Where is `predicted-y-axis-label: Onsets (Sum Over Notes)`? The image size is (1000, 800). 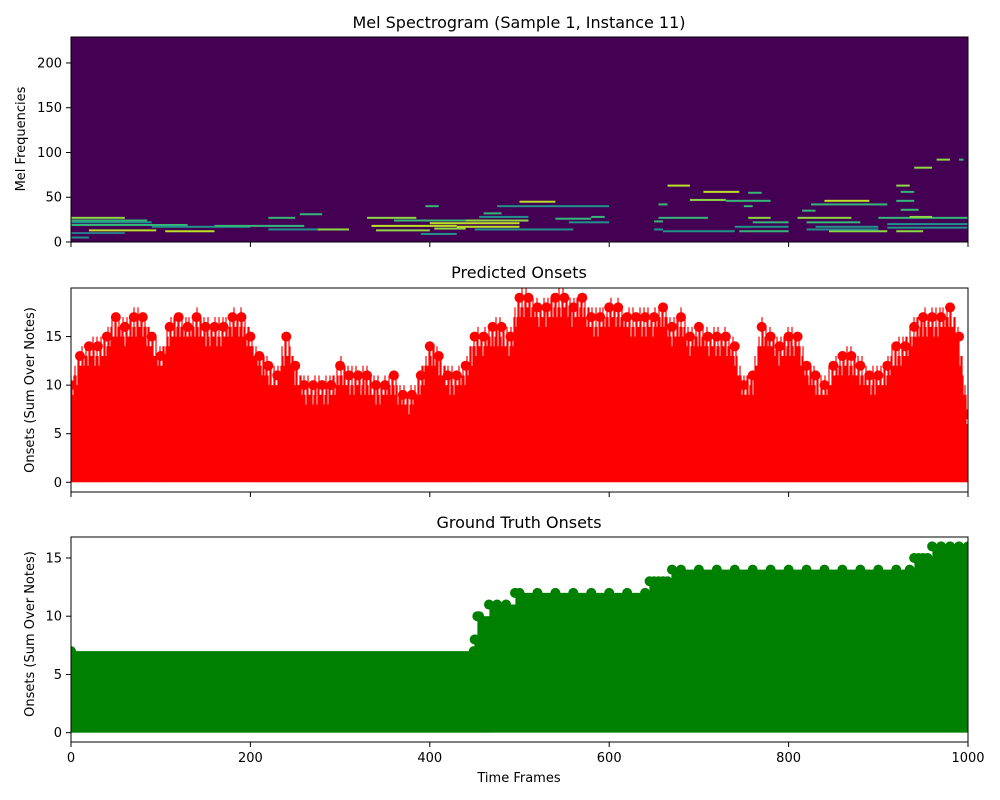 predicted-y-axis-label: Onsets (Sum Over Notes) is located at coordinates (30, 390).